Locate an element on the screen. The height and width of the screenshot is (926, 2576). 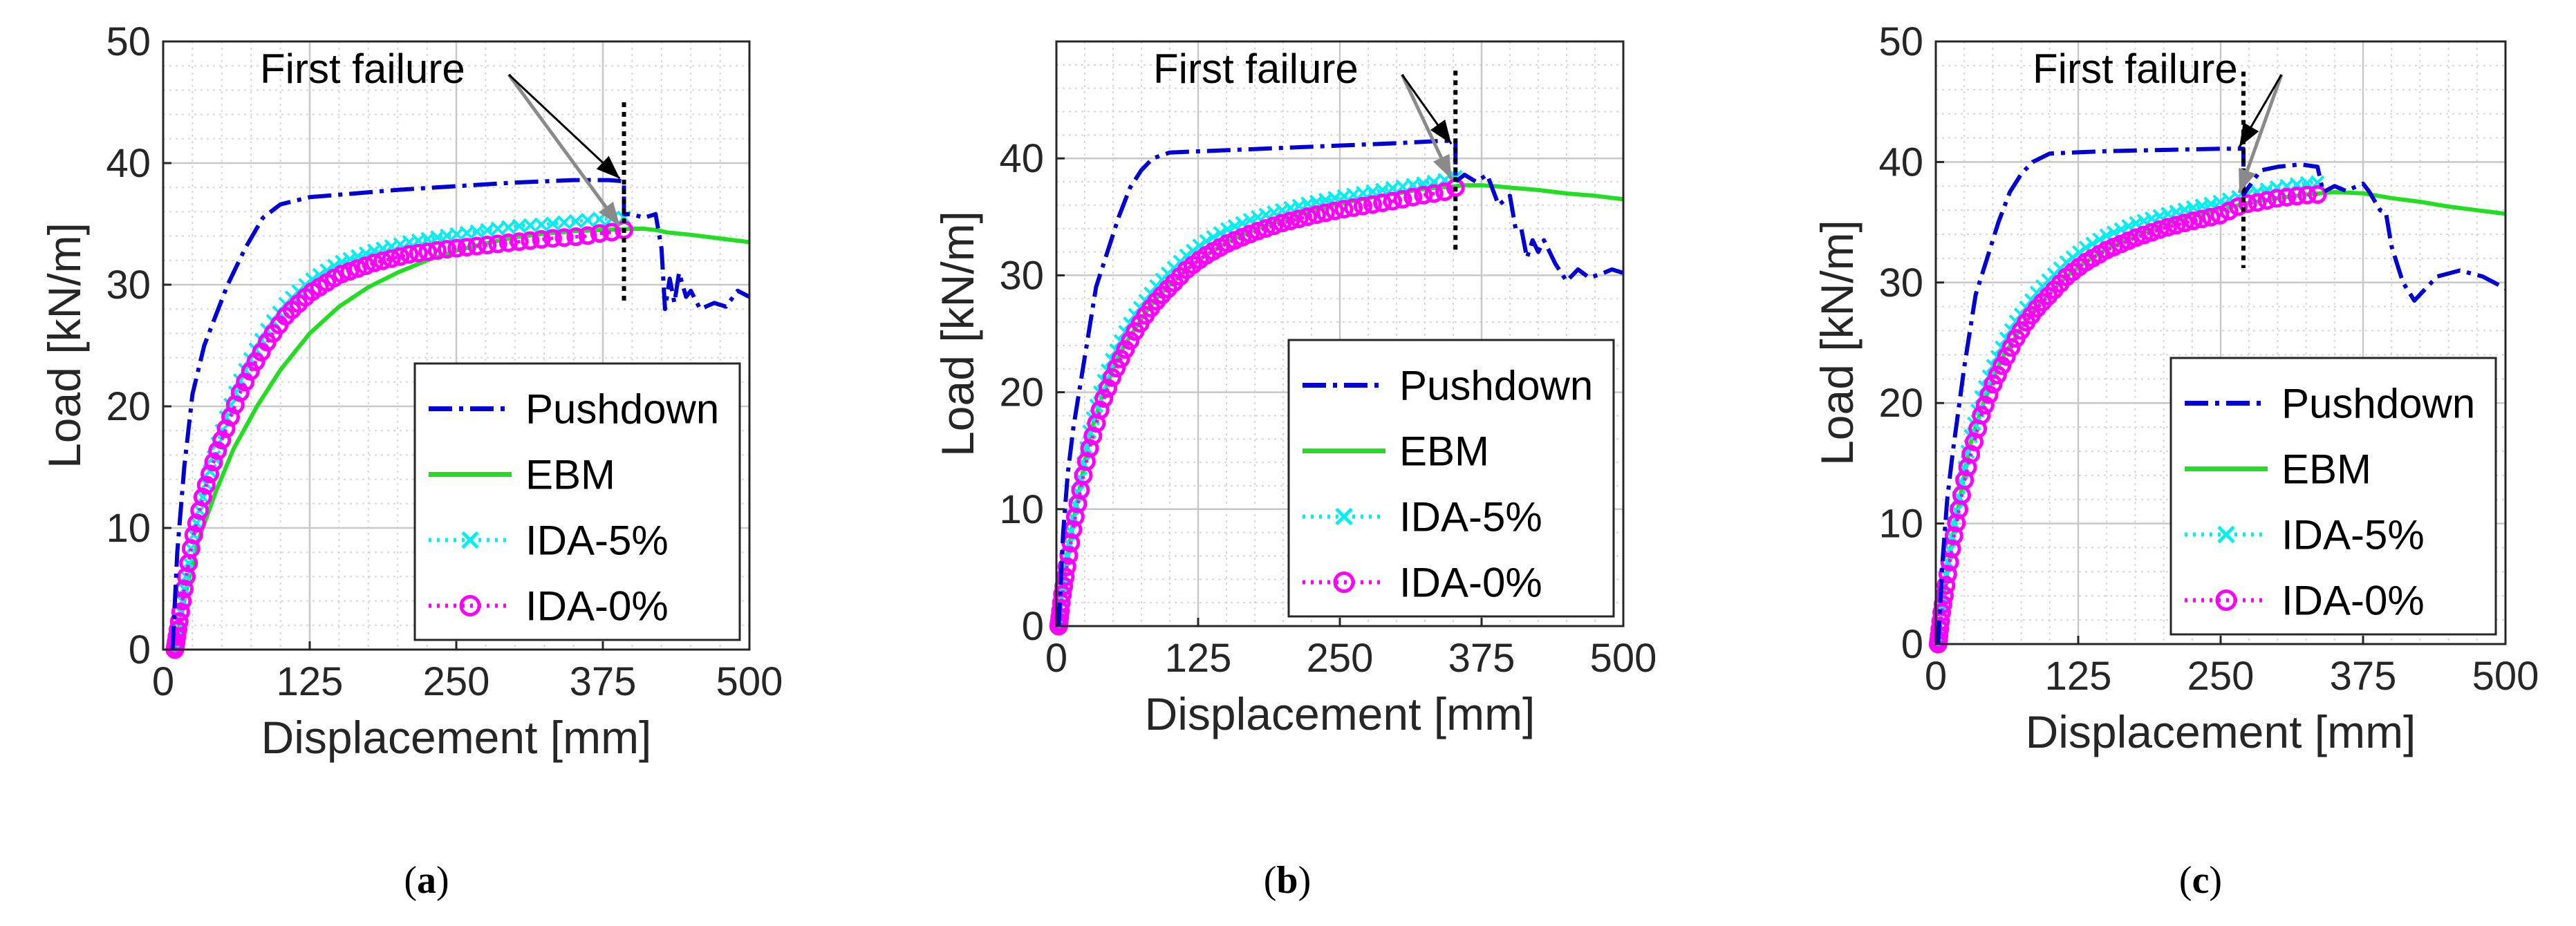
caption-close-paren: ) is located at coordinates (2215, 880).